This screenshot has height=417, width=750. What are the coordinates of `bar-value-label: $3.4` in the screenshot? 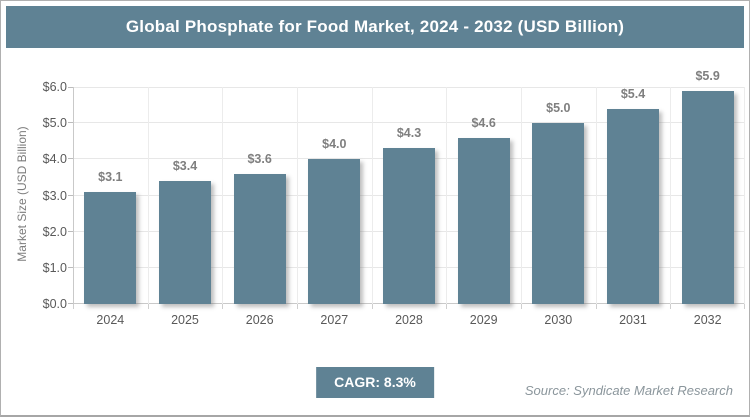 It's located at (185, 166).